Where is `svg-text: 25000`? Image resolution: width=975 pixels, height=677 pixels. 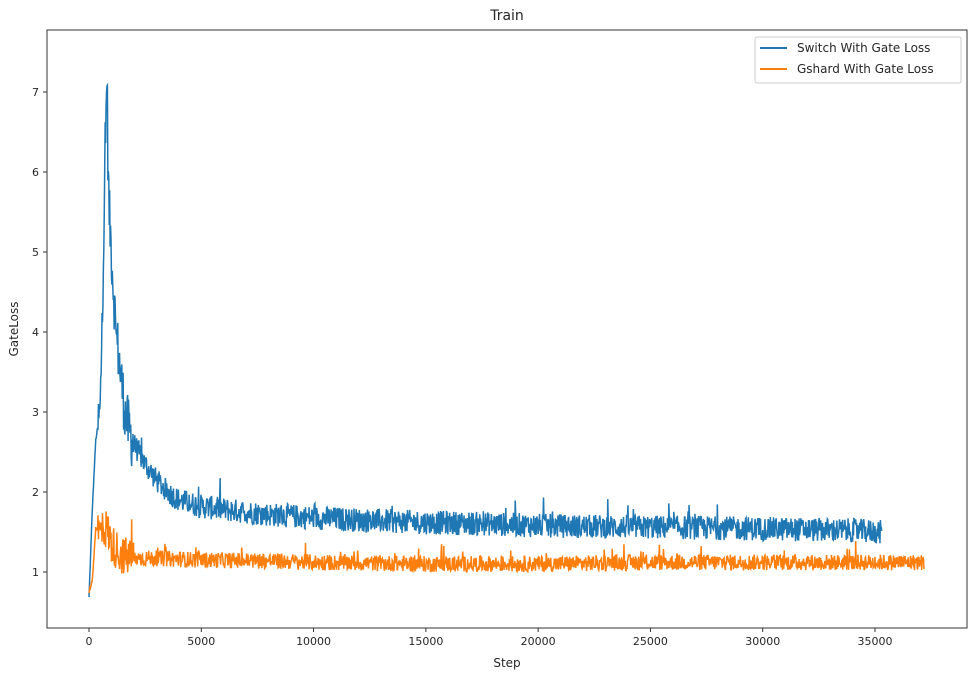
svg-text: 25000 is located at coordinates (650, 641).